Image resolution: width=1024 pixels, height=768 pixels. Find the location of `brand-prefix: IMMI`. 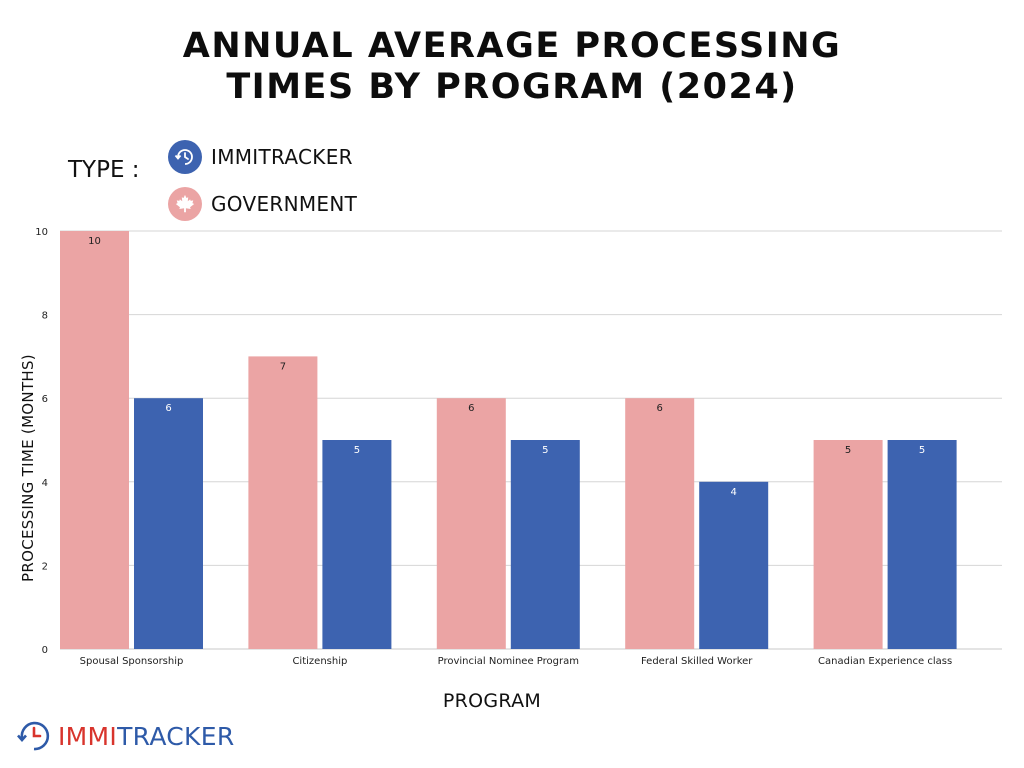

brand-prefix: IMMI is located at coordinates (88, 736).